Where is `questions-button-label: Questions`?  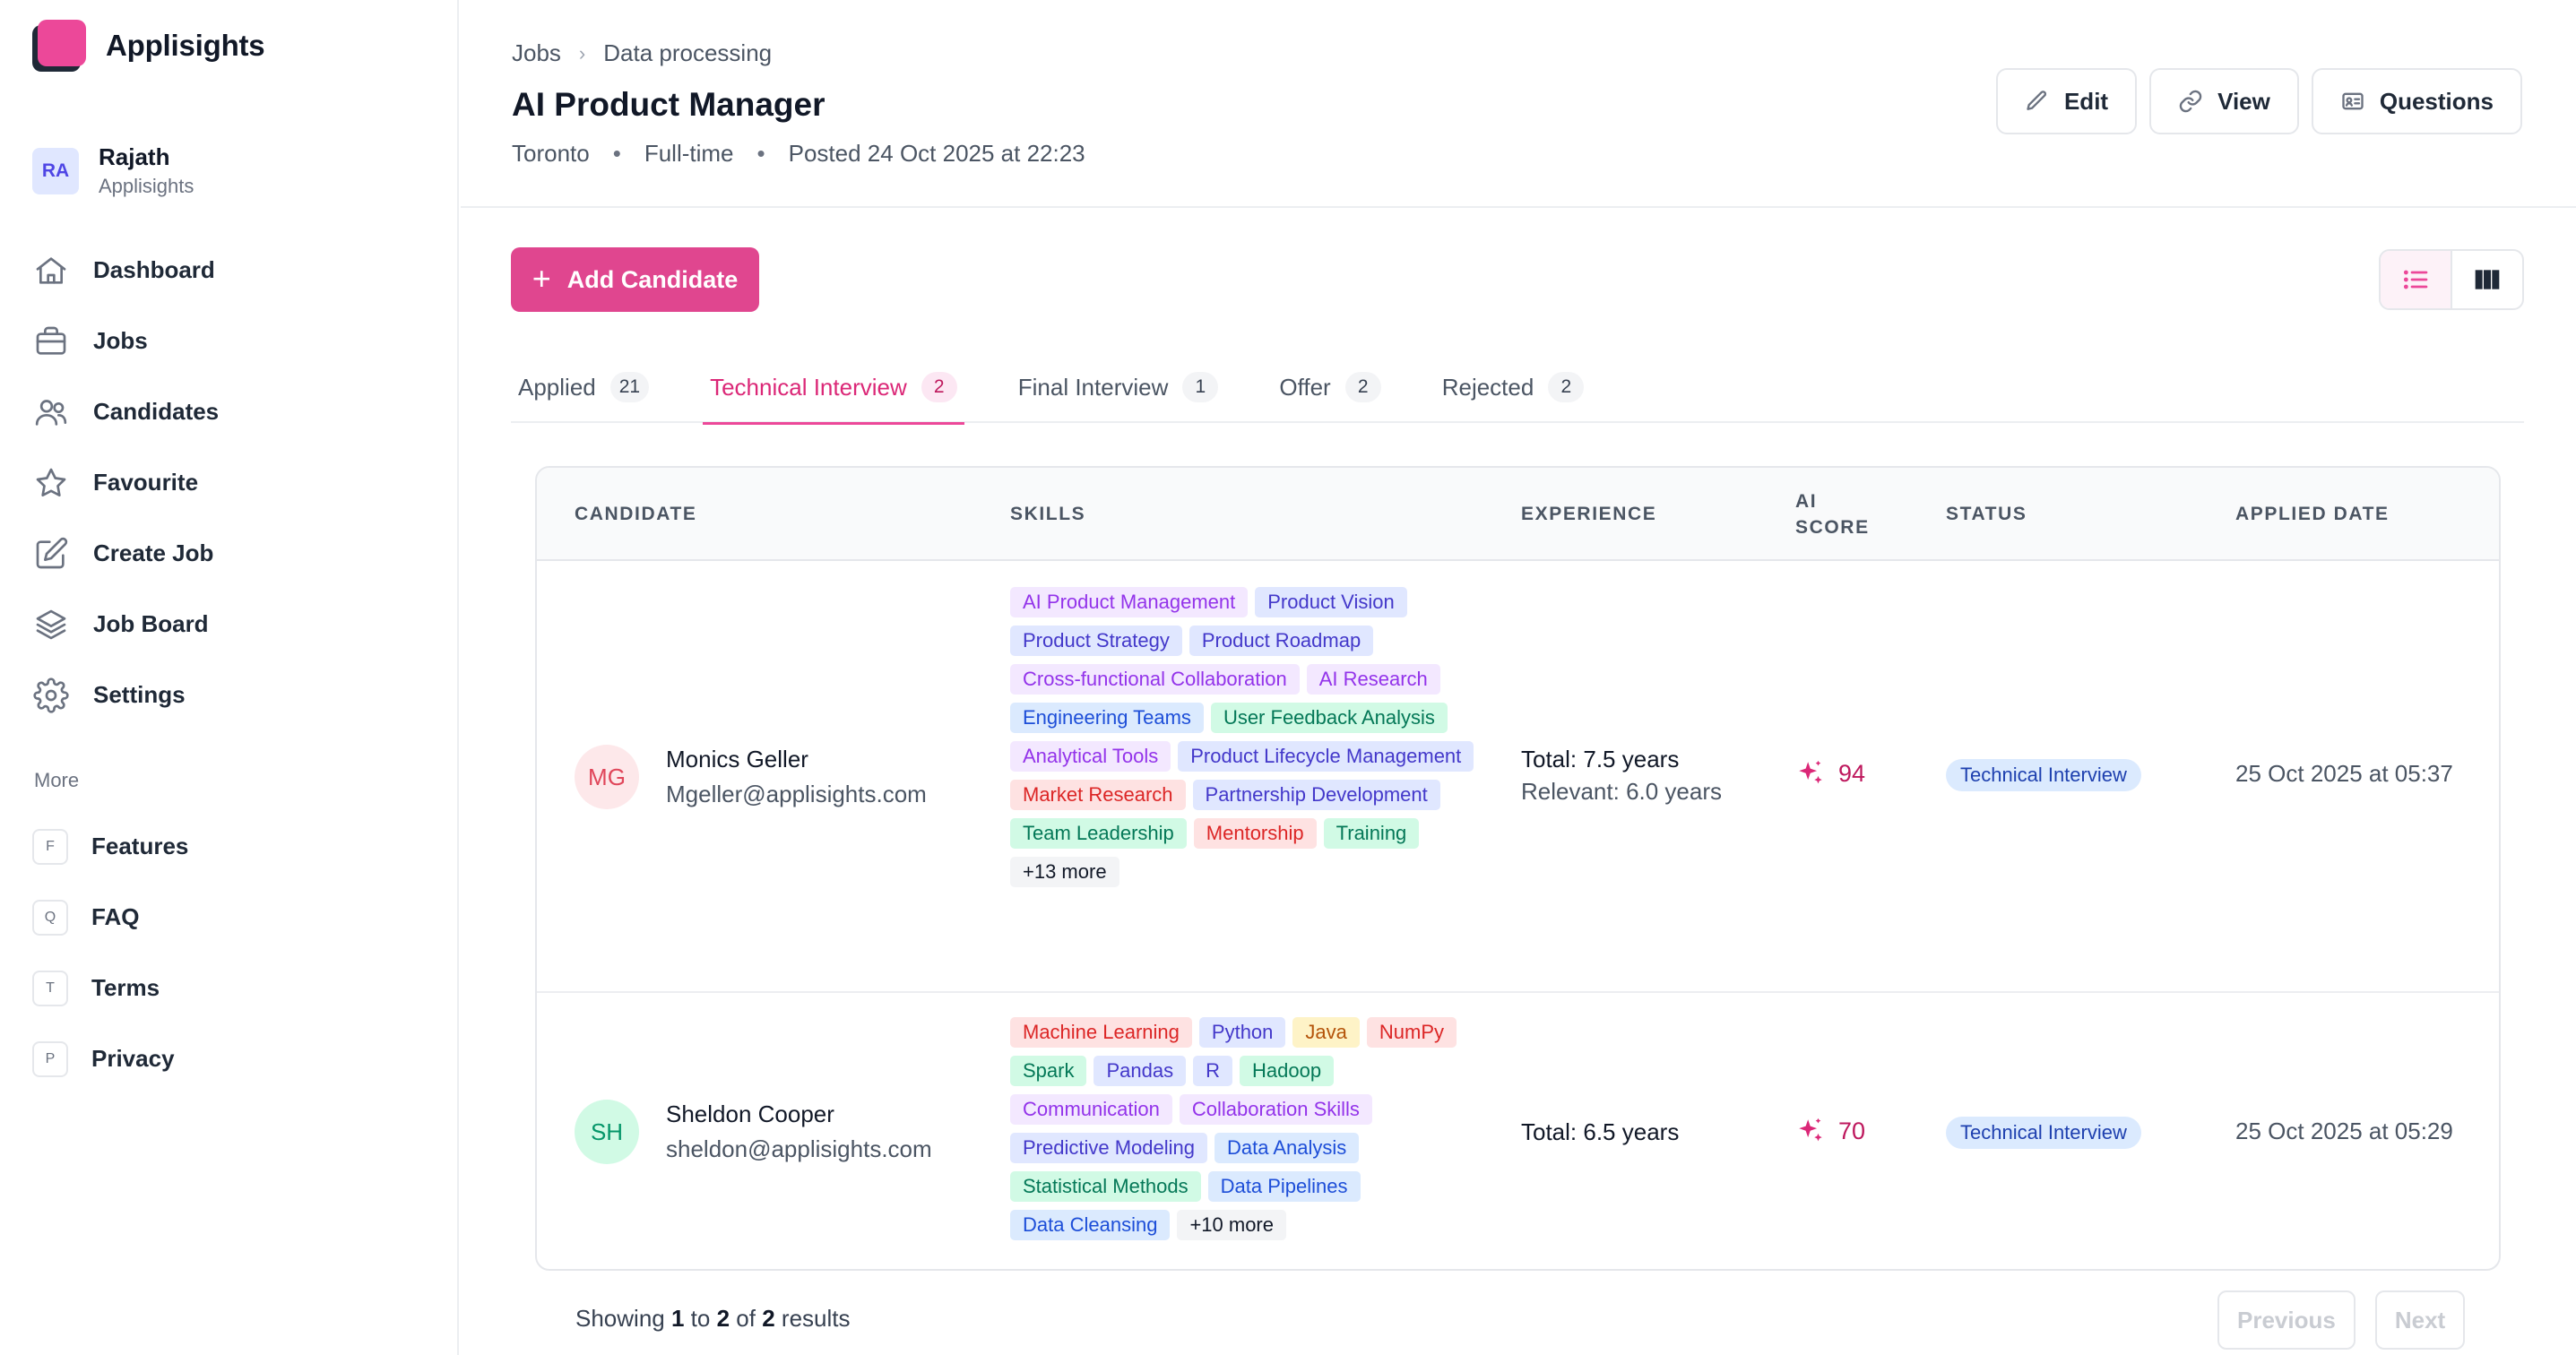 questions-button-label: Questions is located at coordinates (2436, 101).